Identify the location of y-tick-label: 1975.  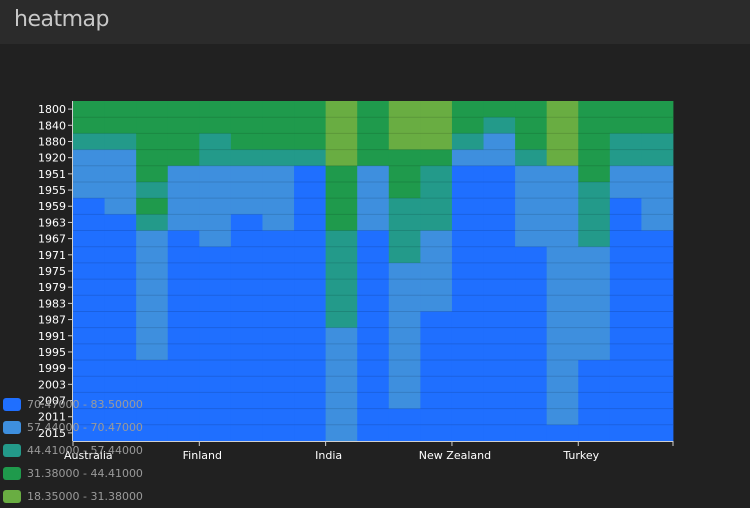
(52, 271).